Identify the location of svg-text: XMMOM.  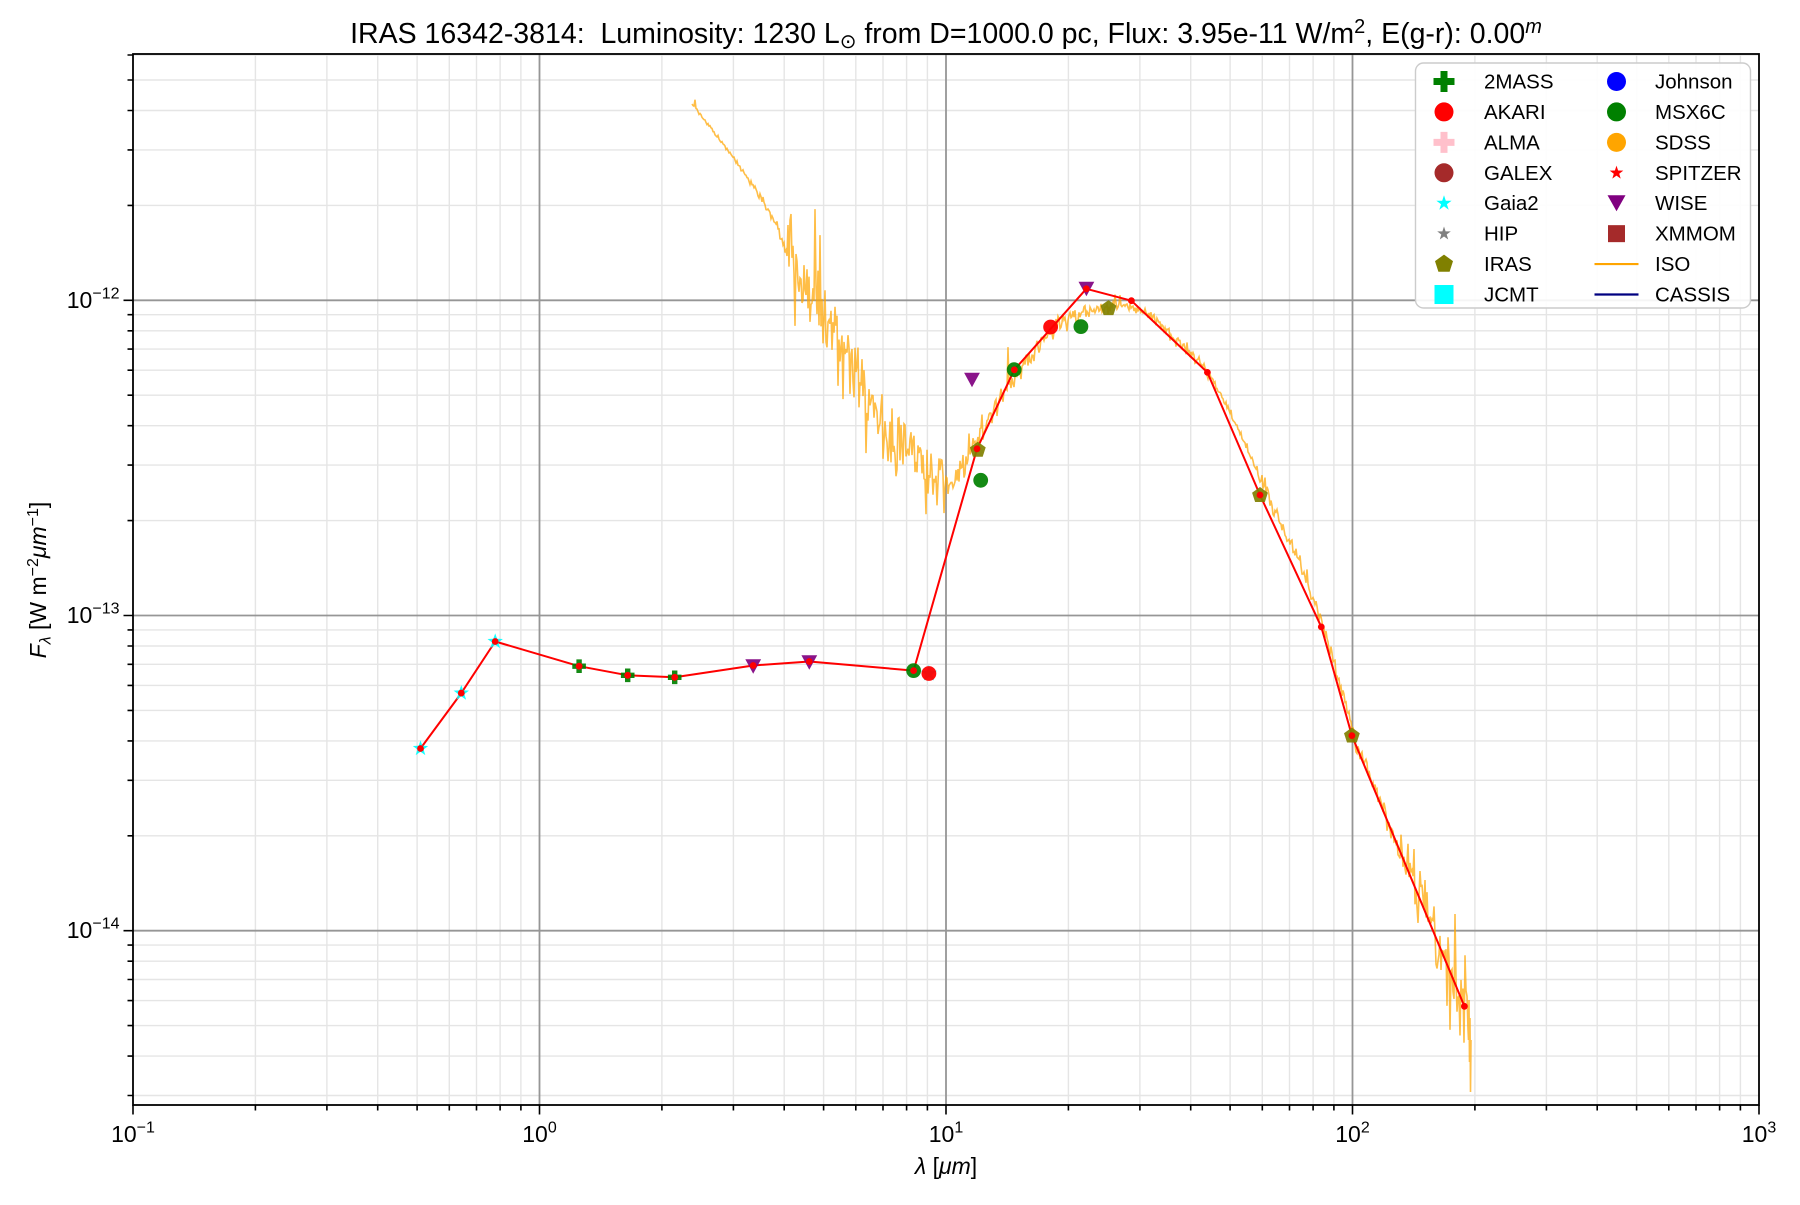
(1695, 234).